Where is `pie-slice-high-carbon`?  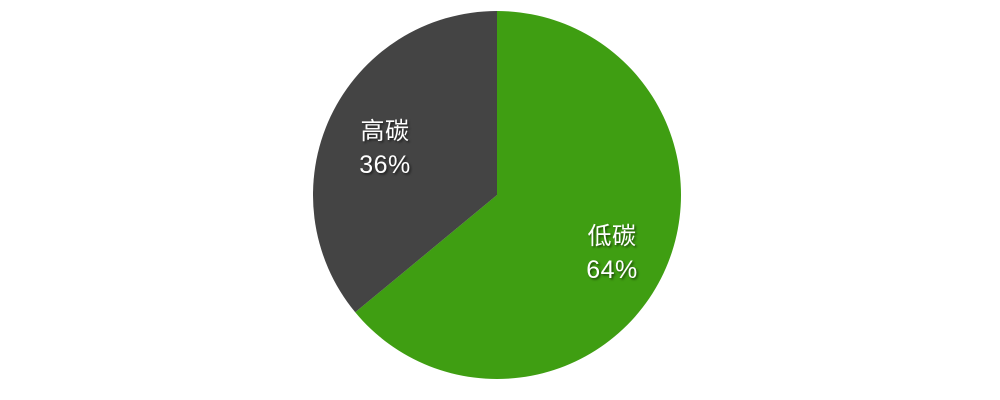 pie-slice-high-carbon is located at coordinates (405, 162).